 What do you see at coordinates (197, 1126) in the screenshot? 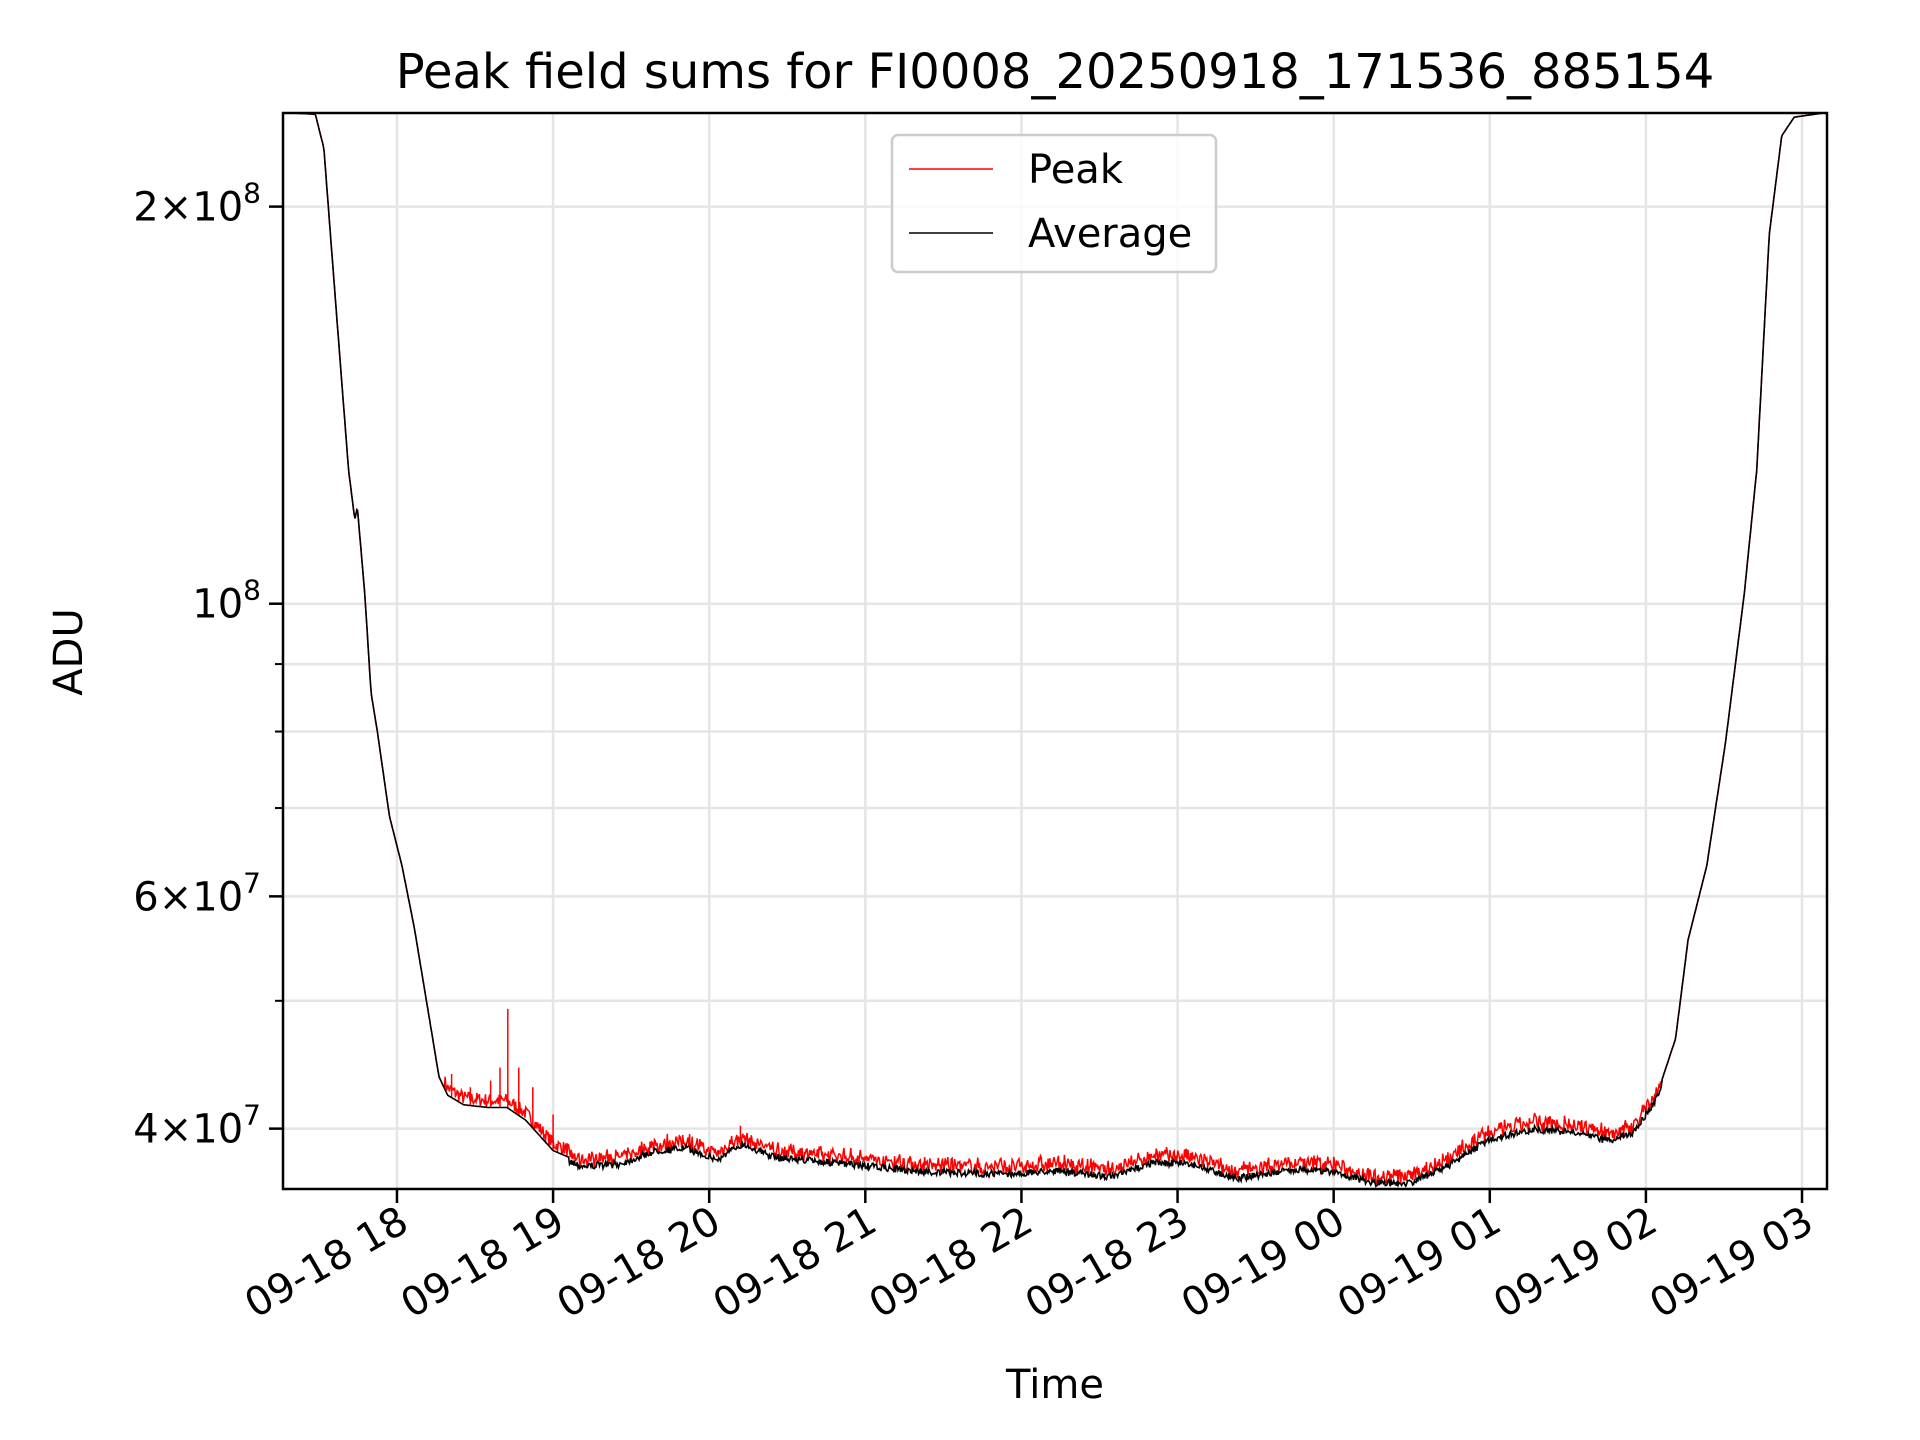
I see `y-tick-label: 4×107` at bounding box center [197, 1126].